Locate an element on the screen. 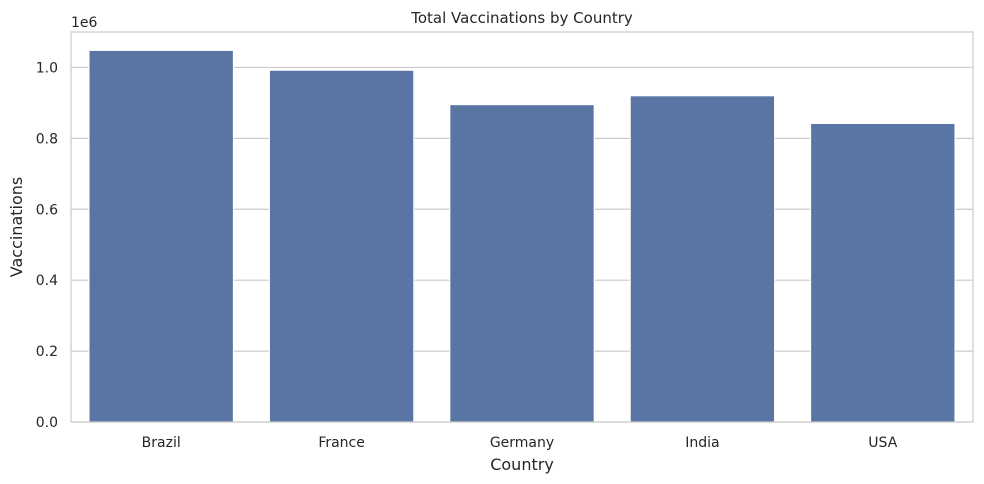 Image resolution: width=984 pixels, height=484 pixels. y-tick-label: 0.4 is located at coordinates (47, 281).